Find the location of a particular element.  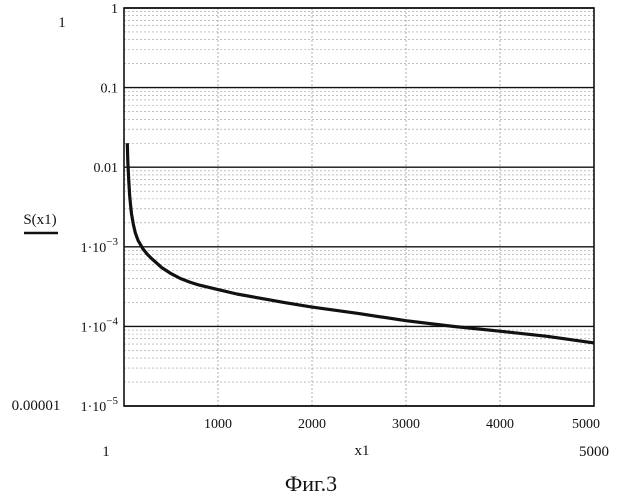

x-tick-label: 5000 is located at coordinates (586, 424).